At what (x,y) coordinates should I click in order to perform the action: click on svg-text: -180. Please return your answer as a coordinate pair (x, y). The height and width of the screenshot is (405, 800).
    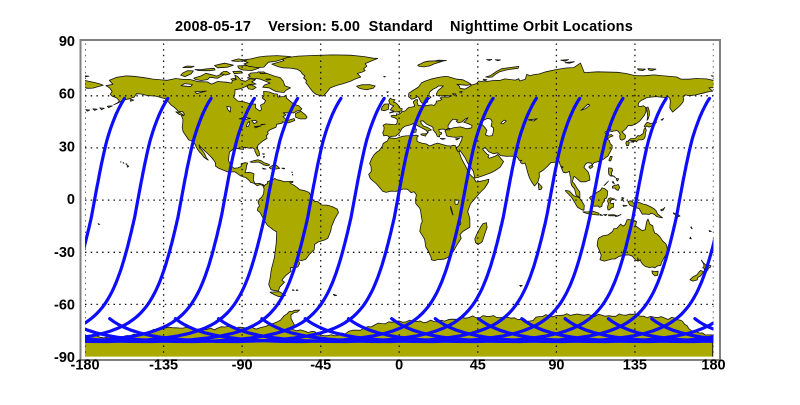
    Looking at the image, I should click on (84, 365).